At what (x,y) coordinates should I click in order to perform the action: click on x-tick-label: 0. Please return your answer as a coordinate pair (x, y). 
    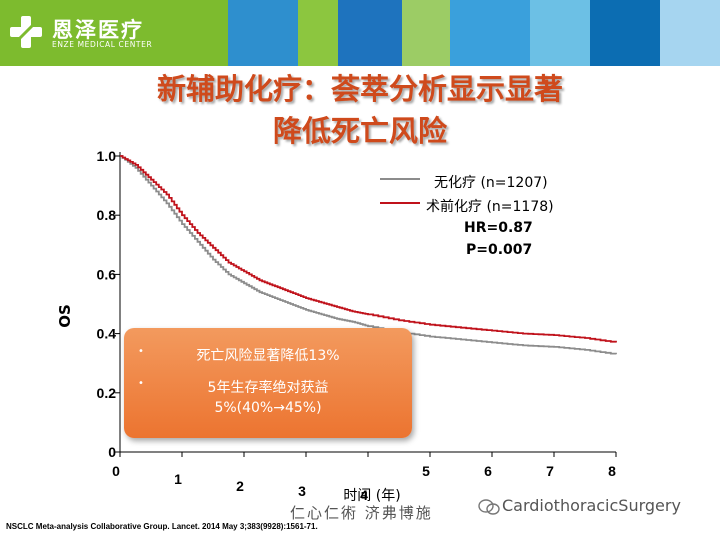
    Looking at the image, I should click on (116, 471).